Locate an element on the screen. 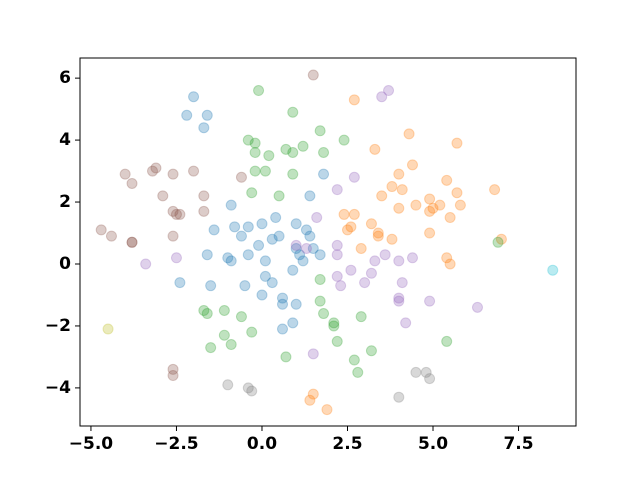 This screenshot has height=480, width=640. y-tick-label: −2 is located at coordinates (58, 326).